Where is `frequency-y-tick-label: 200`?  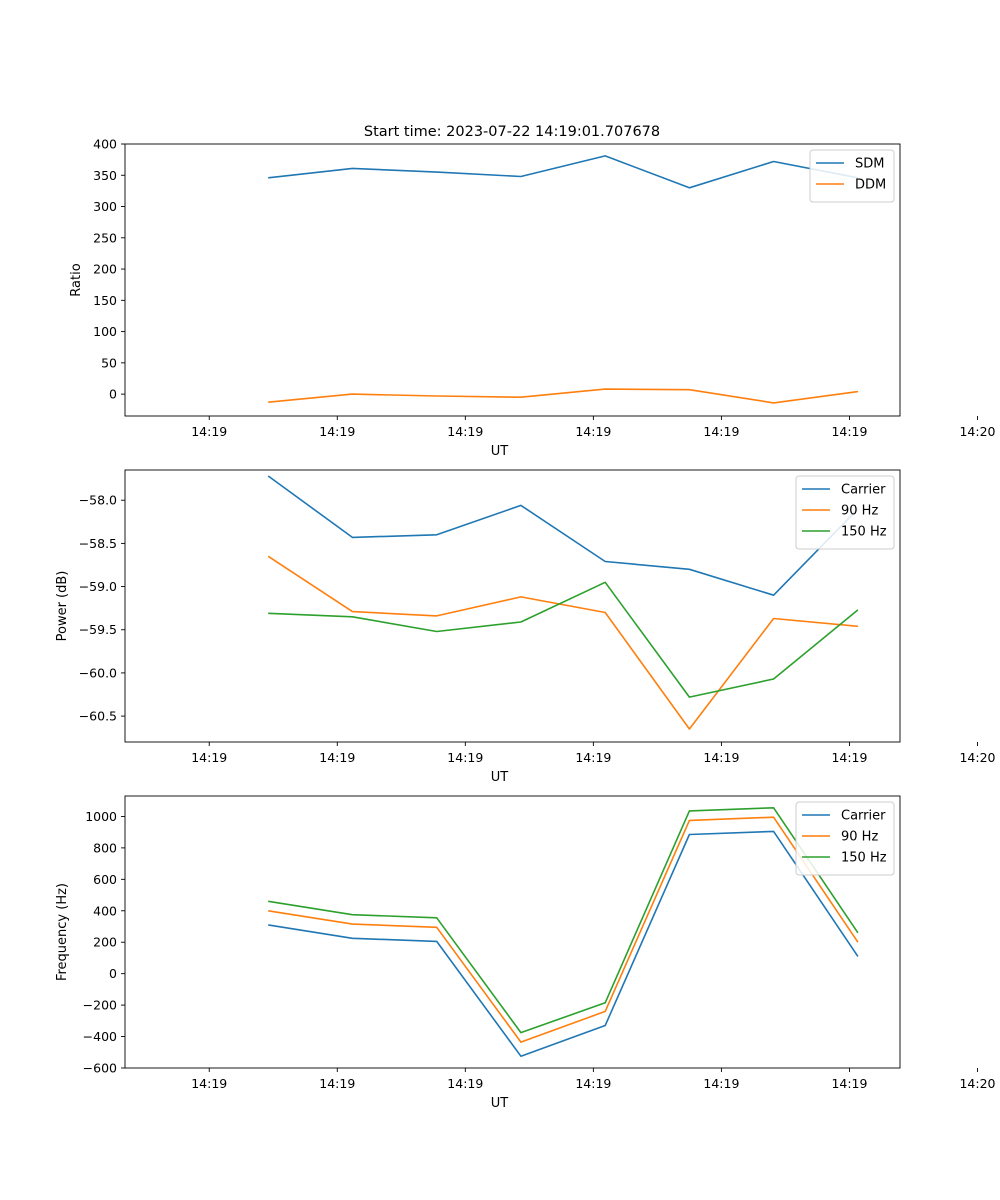 frequency-y-tick-label: 200 is located at coordinates (105, 942).